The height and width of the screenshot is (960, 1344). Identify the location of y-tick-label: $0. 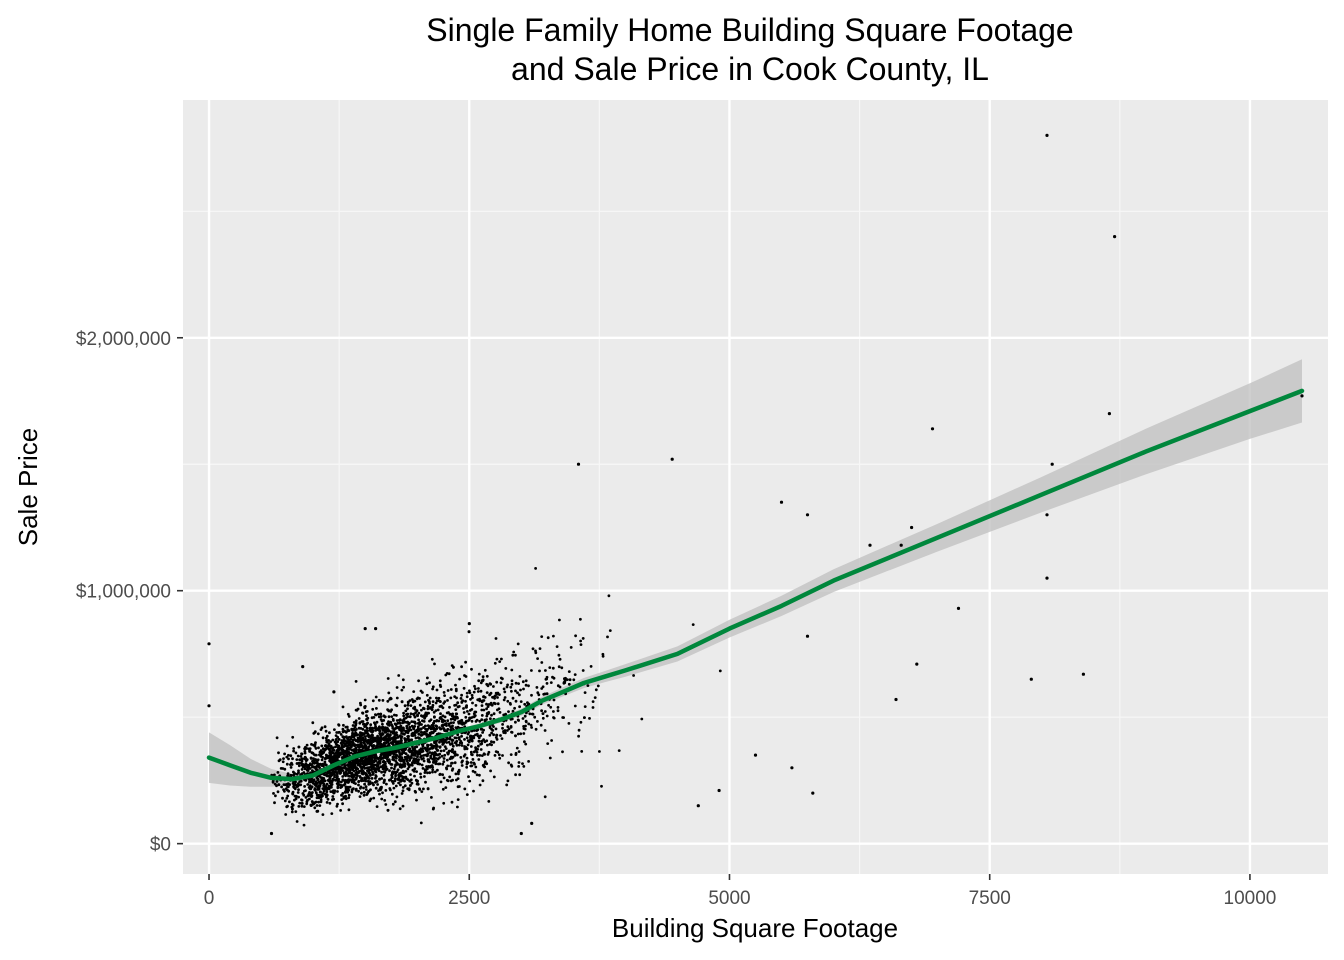
(160, 845).